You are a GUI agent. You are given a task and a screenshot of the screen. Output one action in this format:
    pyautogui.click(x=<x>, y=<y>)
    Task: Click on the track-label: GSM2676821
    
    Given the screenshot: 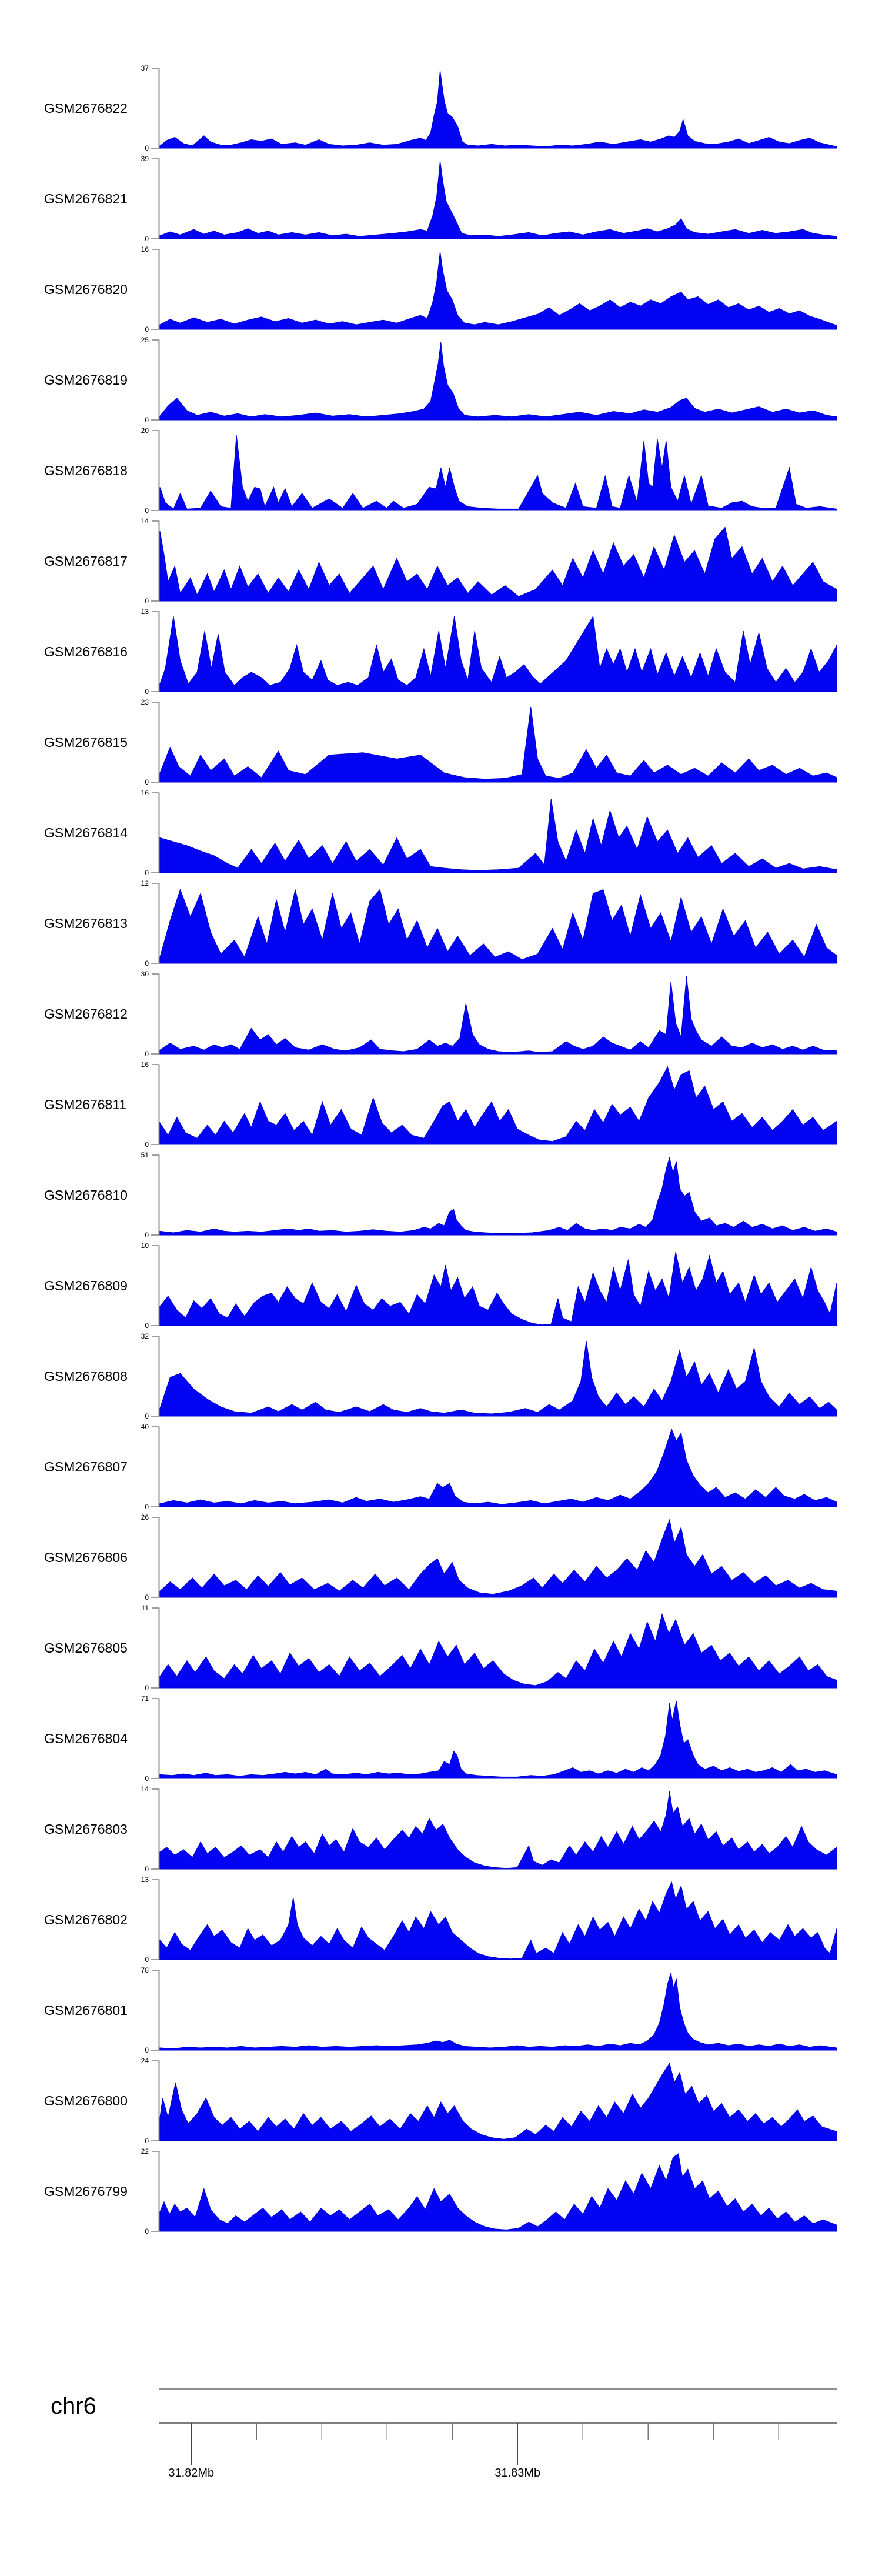 What is the action you would take?
    pyautogui.click(x=86, y=198)
    